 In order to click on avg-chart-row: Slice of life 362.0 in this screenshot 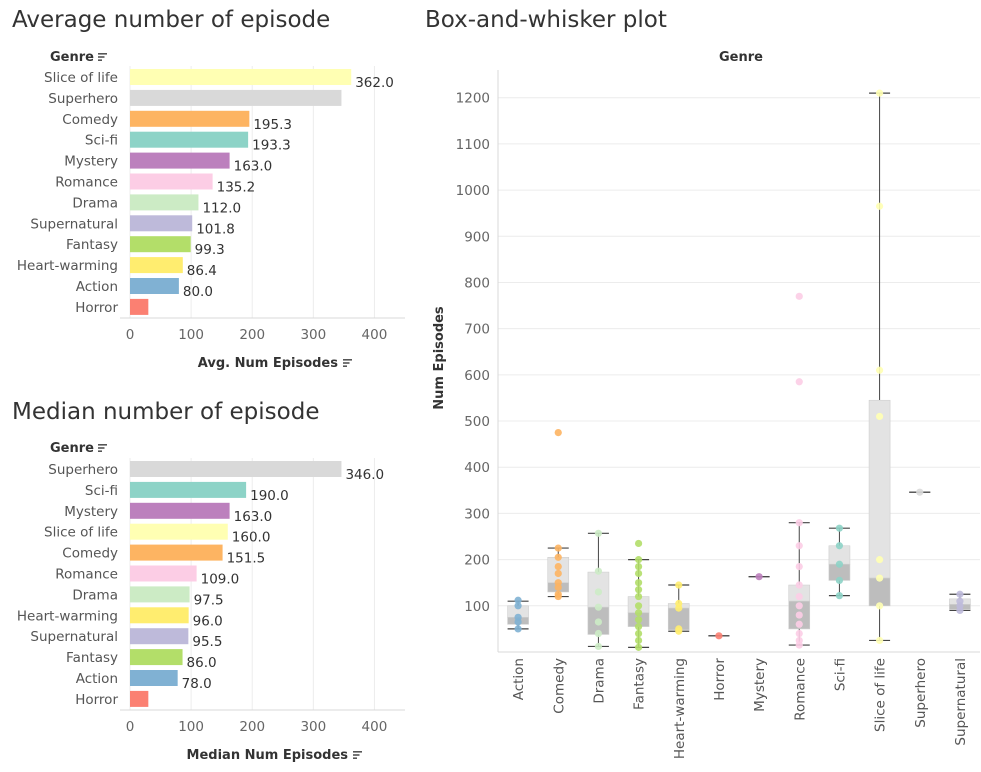, I will do `click(219, 80)`.